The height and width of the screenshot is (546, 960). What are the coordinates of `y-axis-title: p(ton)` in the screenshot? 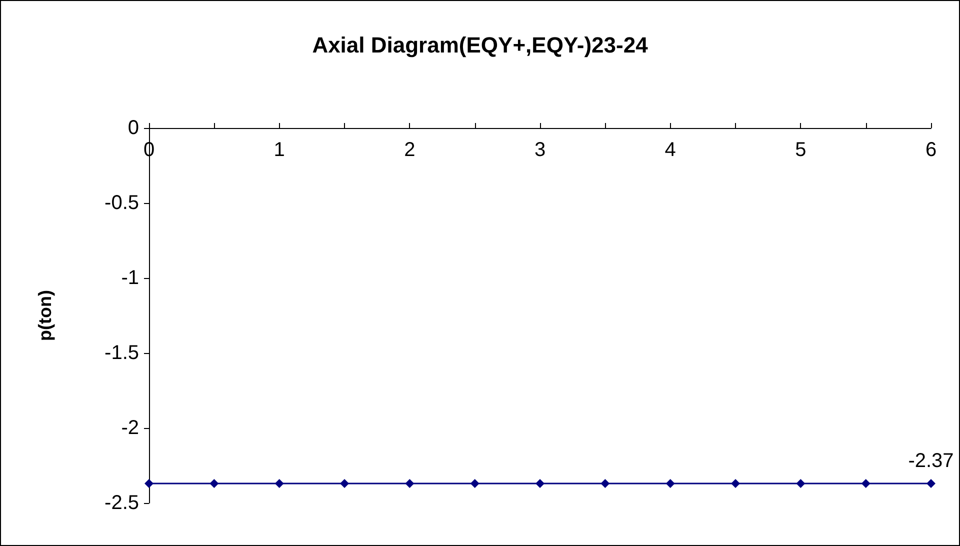 It's located at (45, 315).